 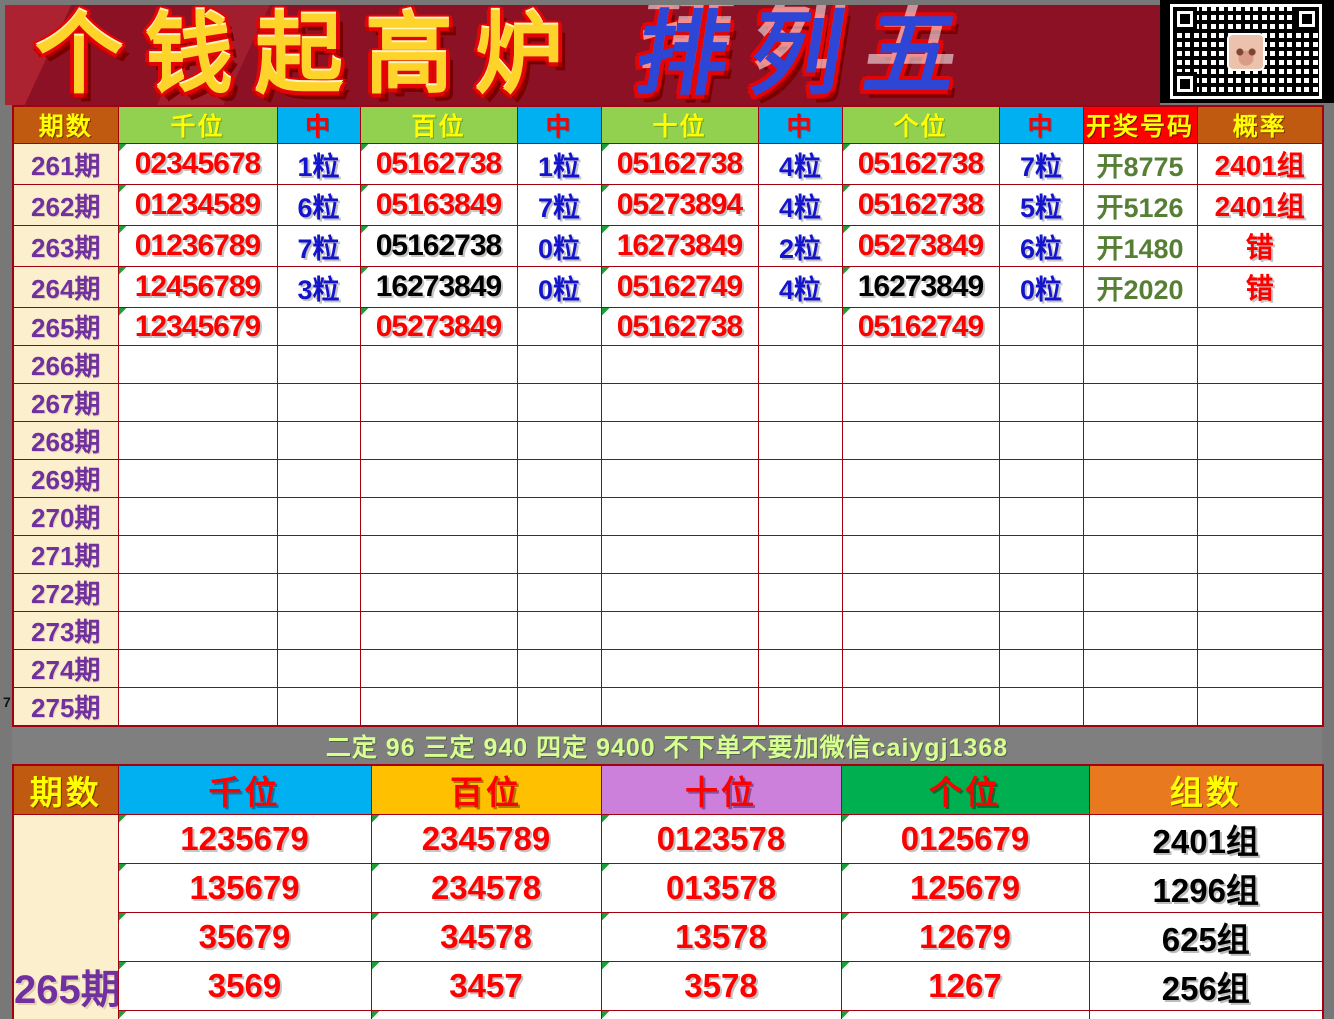 I want to click on thousands-hit-cell: 1粒, so click(x=318, y=164).